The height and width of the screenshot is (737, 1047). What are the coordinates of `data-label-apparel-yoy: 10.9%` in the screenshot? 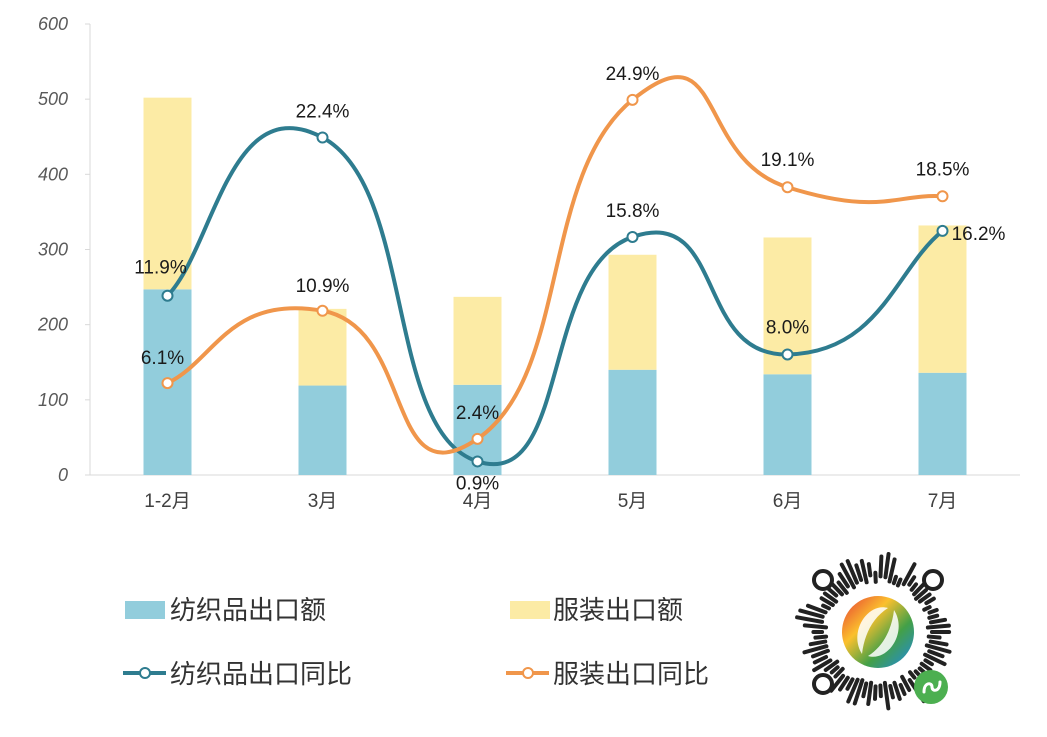 It's located at (323, 286).